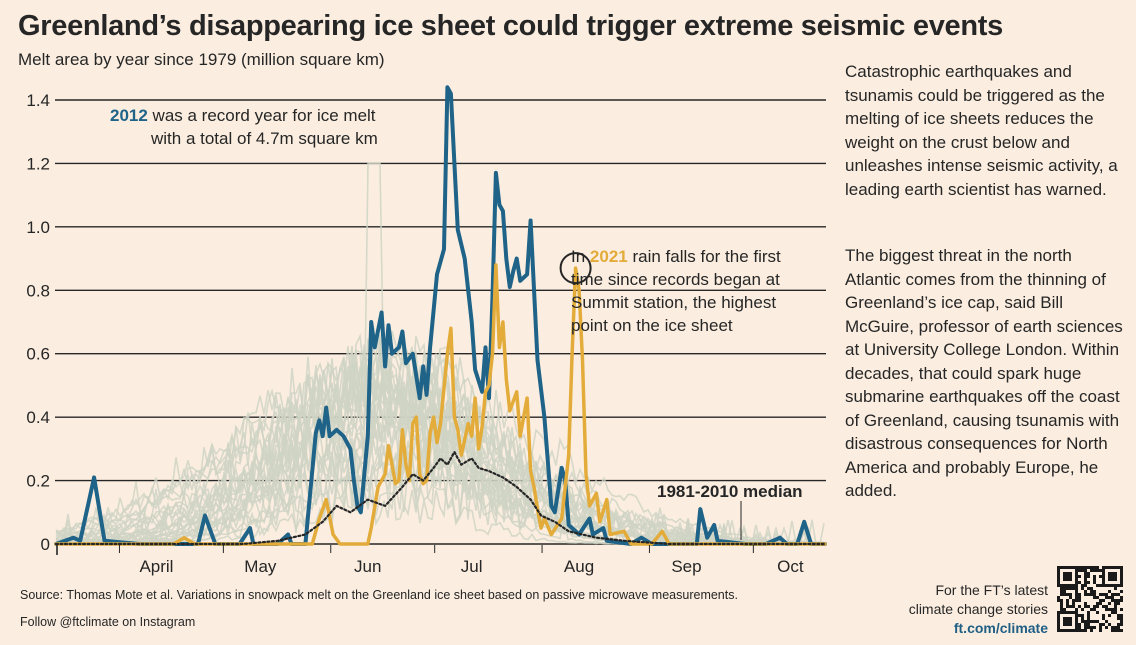 This screenshot has height=645, width=1136. Describe the element at coordinates (260, 566) in the screenshot. I see `x-tick-label: May` at that location.